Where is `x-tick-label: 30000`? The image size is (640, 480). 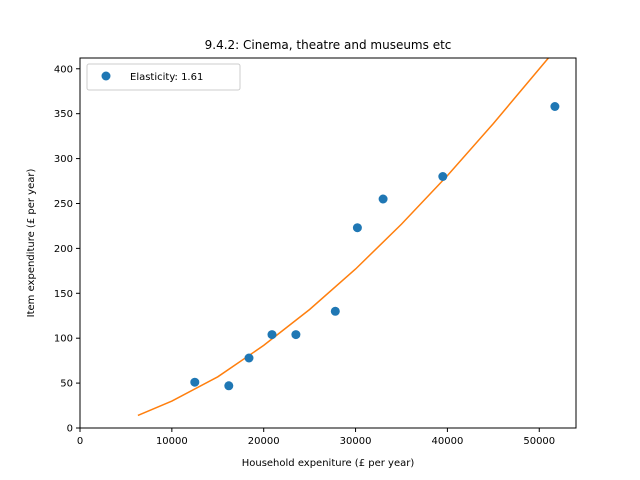 x-tick-label: 30000 is located at coordinates (356, 441).